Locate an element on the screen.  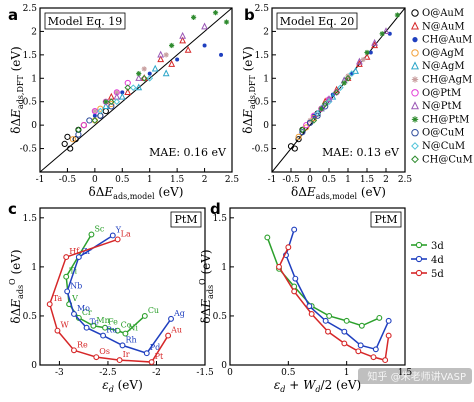
panel-d-frame is located at coordinates (317, 286).